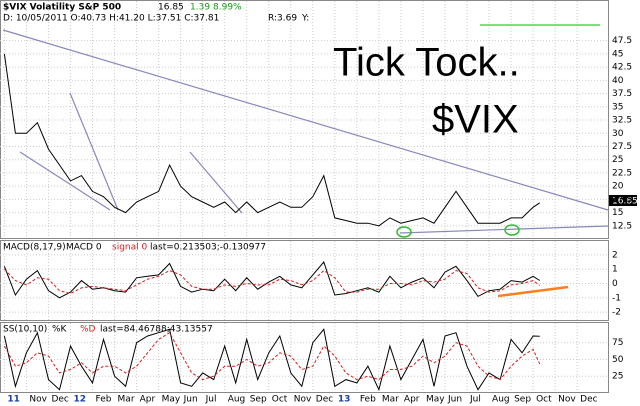 The height and width of the screenshot is (406, 640). I want to click on y-tick-label: 75, so click(617, 343).